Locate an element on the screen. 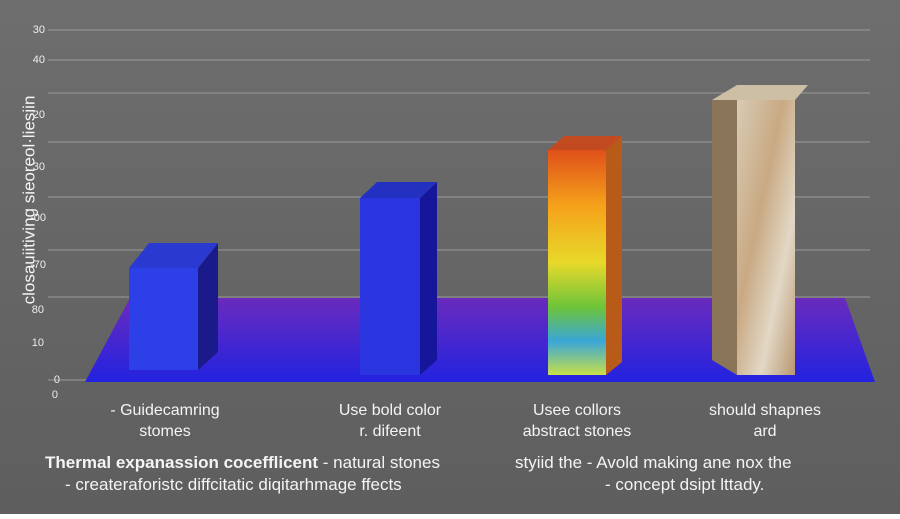 The width and height of the screenshot is (900, 519). axis-label: closauiitiving sieoreol·liesiin is located at coordinates (28, 200).